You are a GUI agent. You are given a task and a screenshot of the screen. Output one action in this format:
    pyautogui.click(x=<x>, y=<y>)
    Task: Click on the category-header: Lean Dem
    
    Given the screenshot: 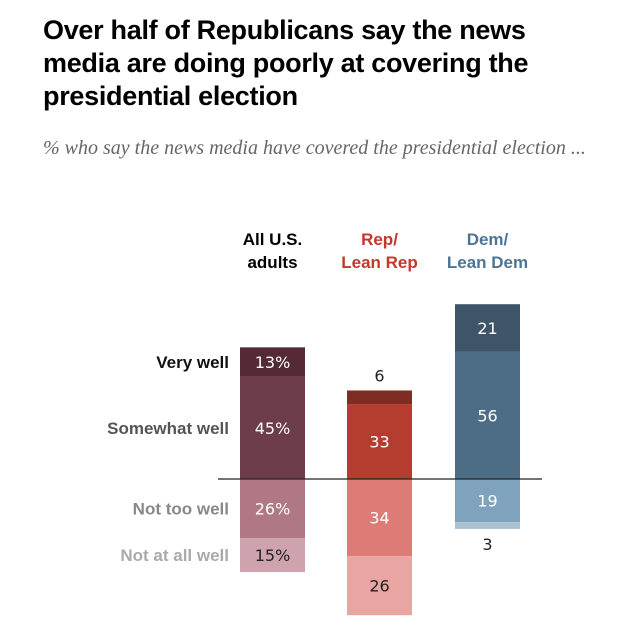 What is the action you would take?
    pyautogui.click(x=487, y=262)
    